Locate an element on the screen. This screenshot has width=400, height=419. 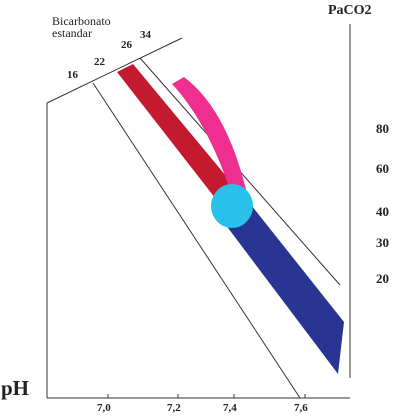
pco2-axis-title: PaCO2 is located at coordinates (350, 10).